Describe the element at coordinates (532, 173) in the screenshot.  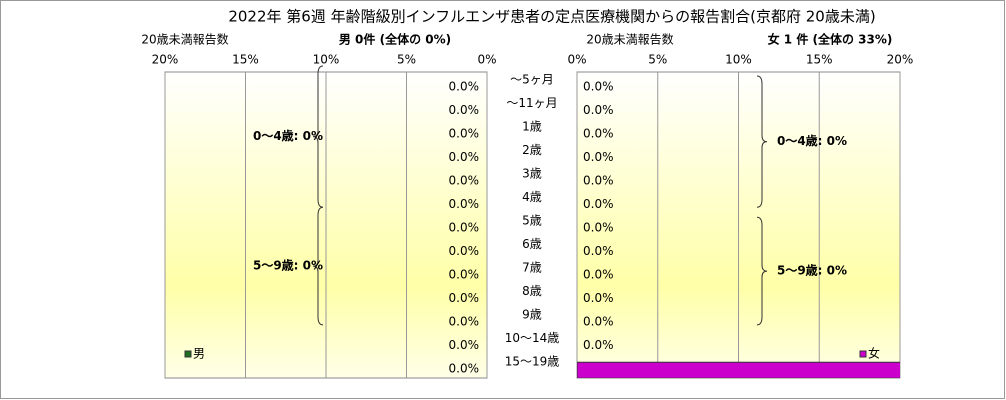
I see `category-label: 3歳` at that location.